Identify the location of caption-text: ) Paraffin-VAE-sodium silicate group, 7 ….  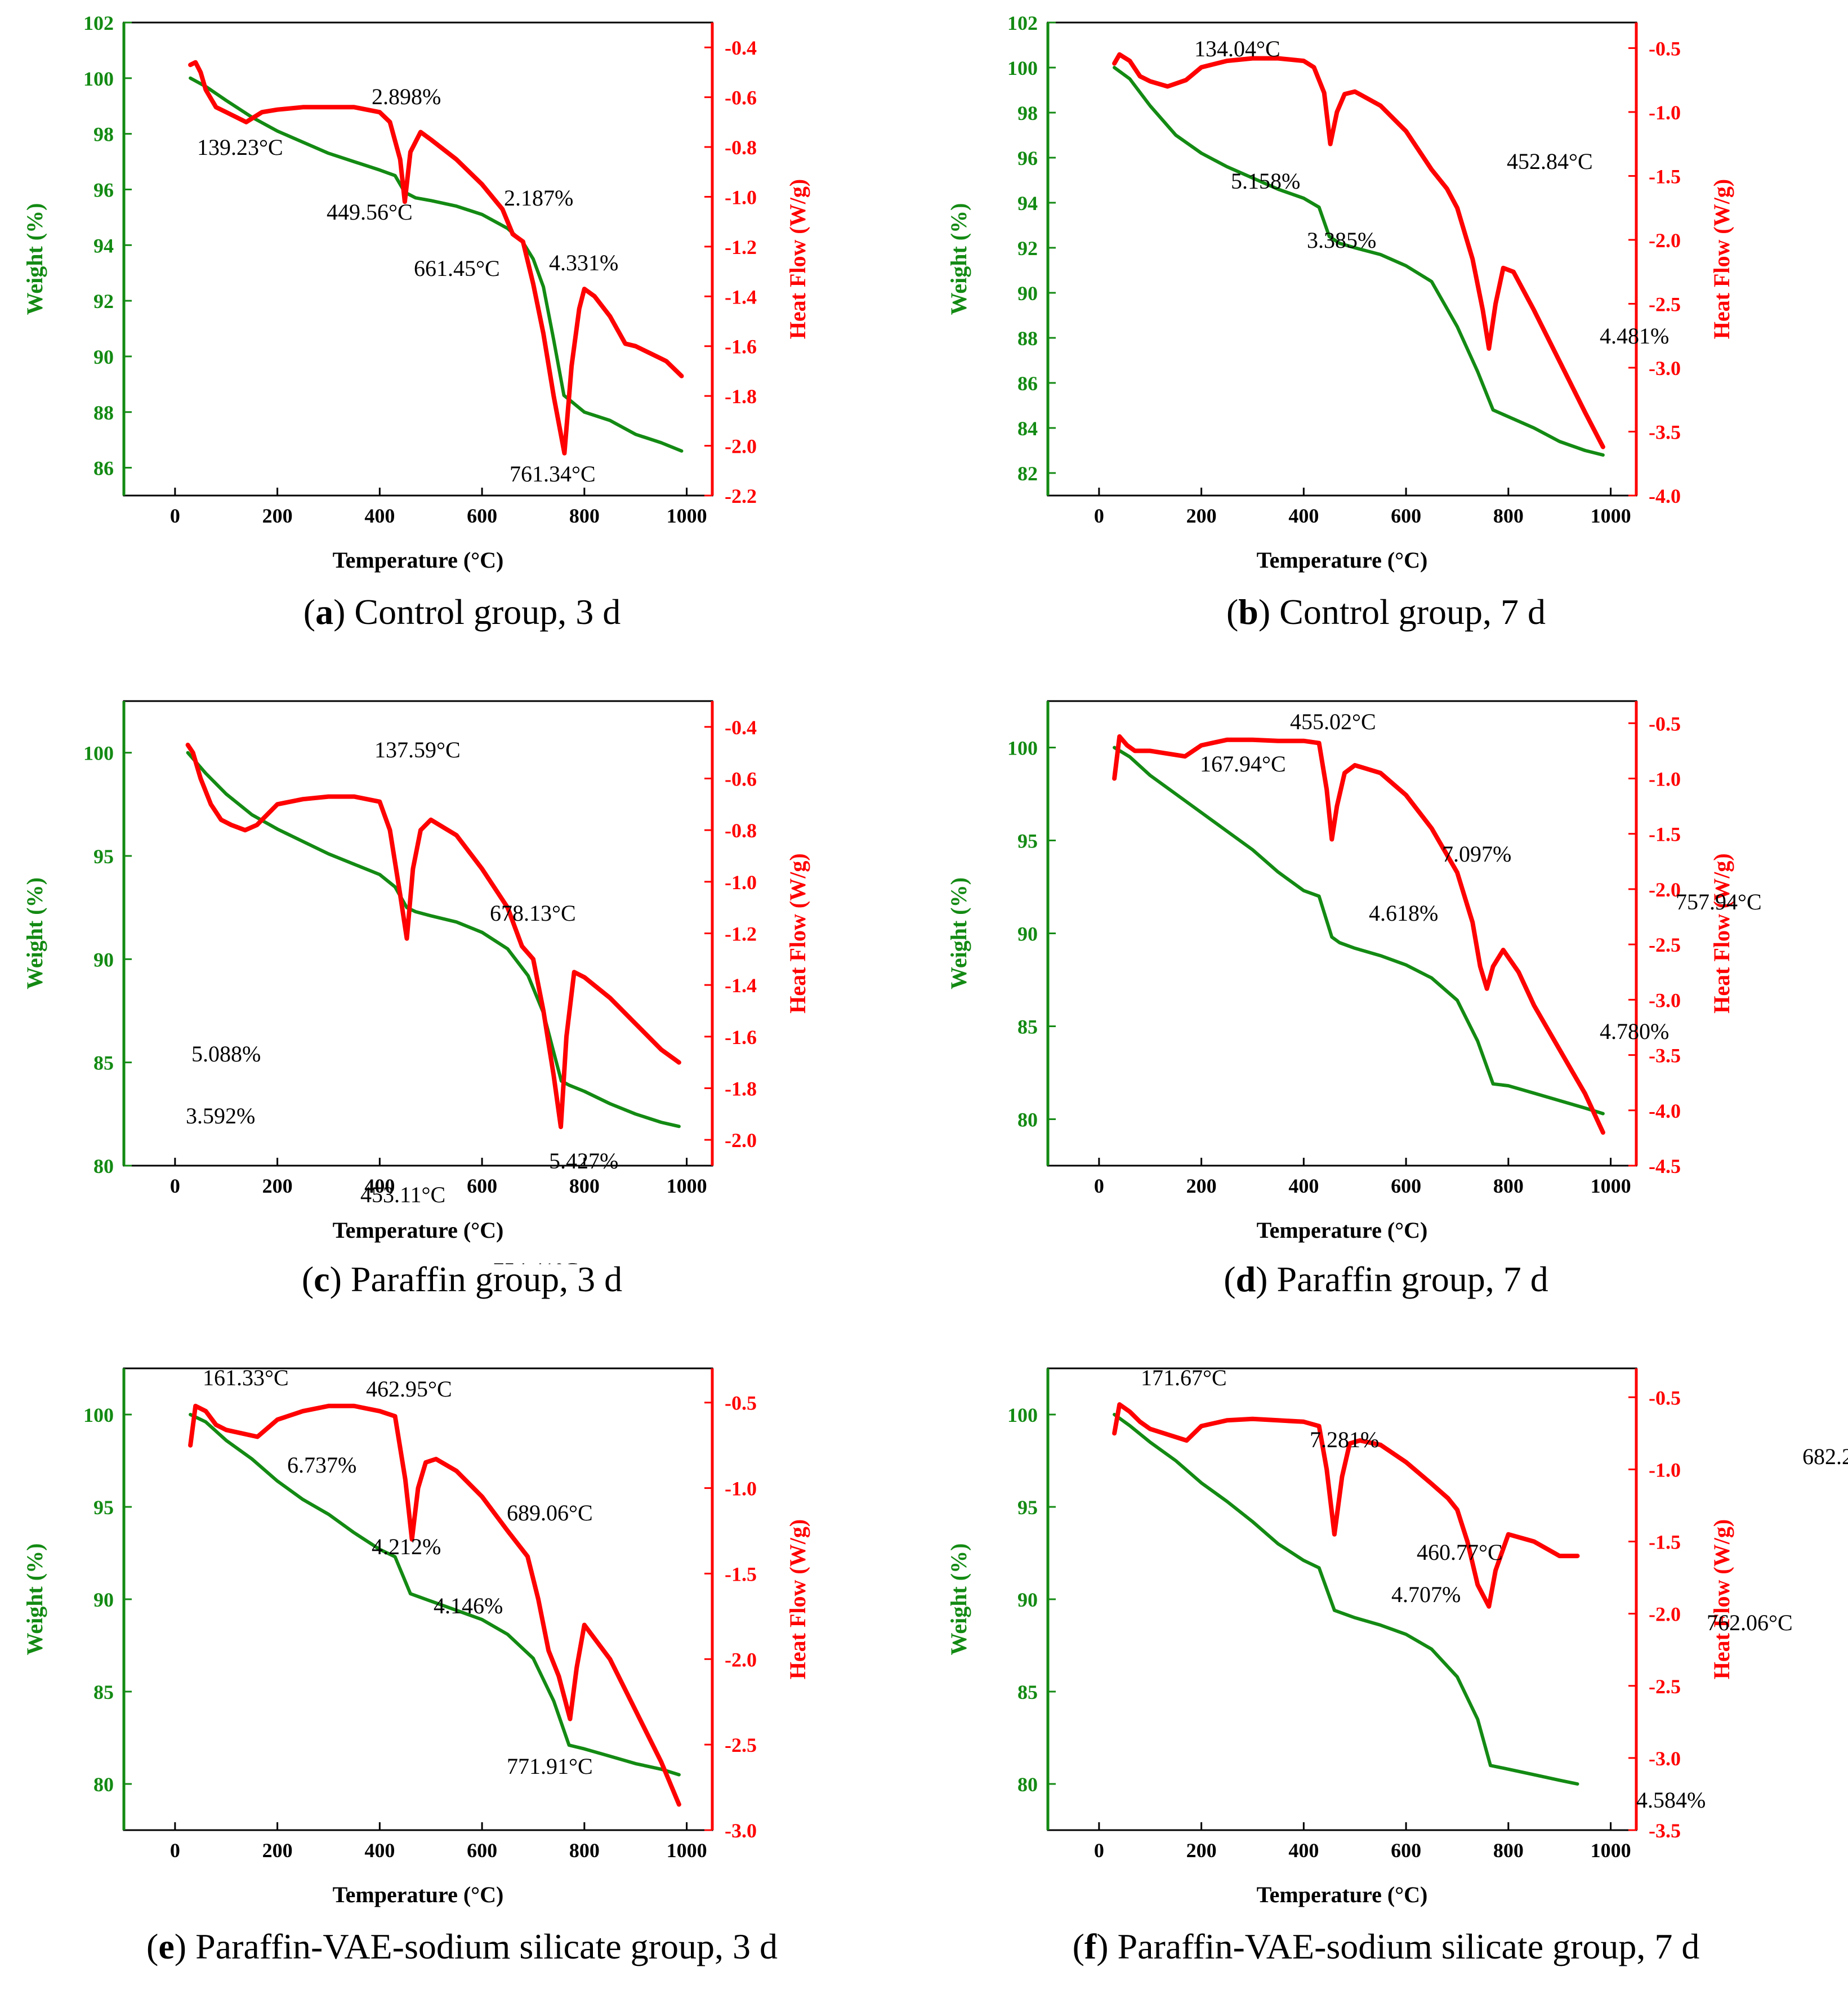
(1398, 1946).